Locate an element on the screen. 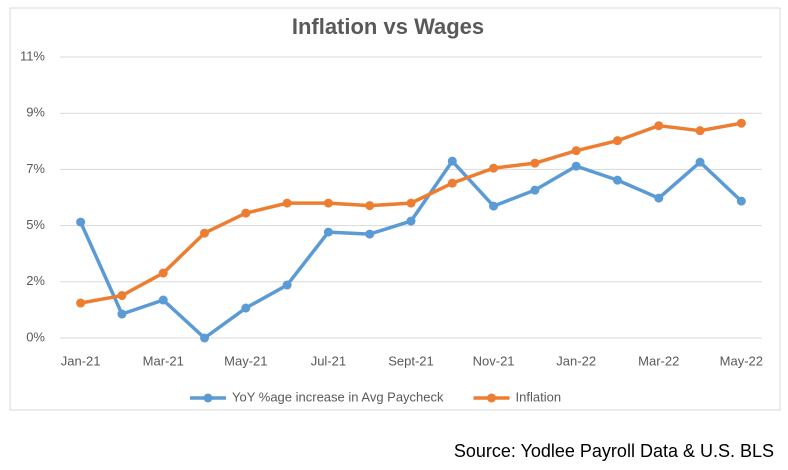  chart-title: Inflation vs Wages is located at coordinates (388, 26).